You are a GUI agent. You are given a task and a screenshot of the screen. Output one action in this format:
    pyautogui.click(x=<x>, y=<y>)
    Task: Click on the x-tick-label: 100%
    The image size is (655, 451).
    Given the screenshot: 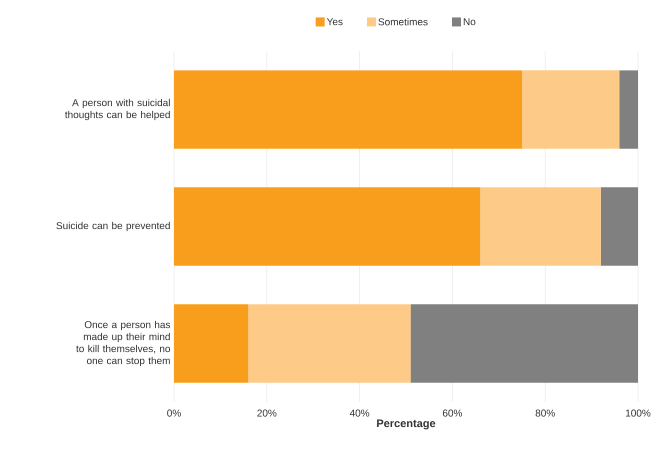 What is the action you would take?
    pyautogui.click(x=638, y=413)
    